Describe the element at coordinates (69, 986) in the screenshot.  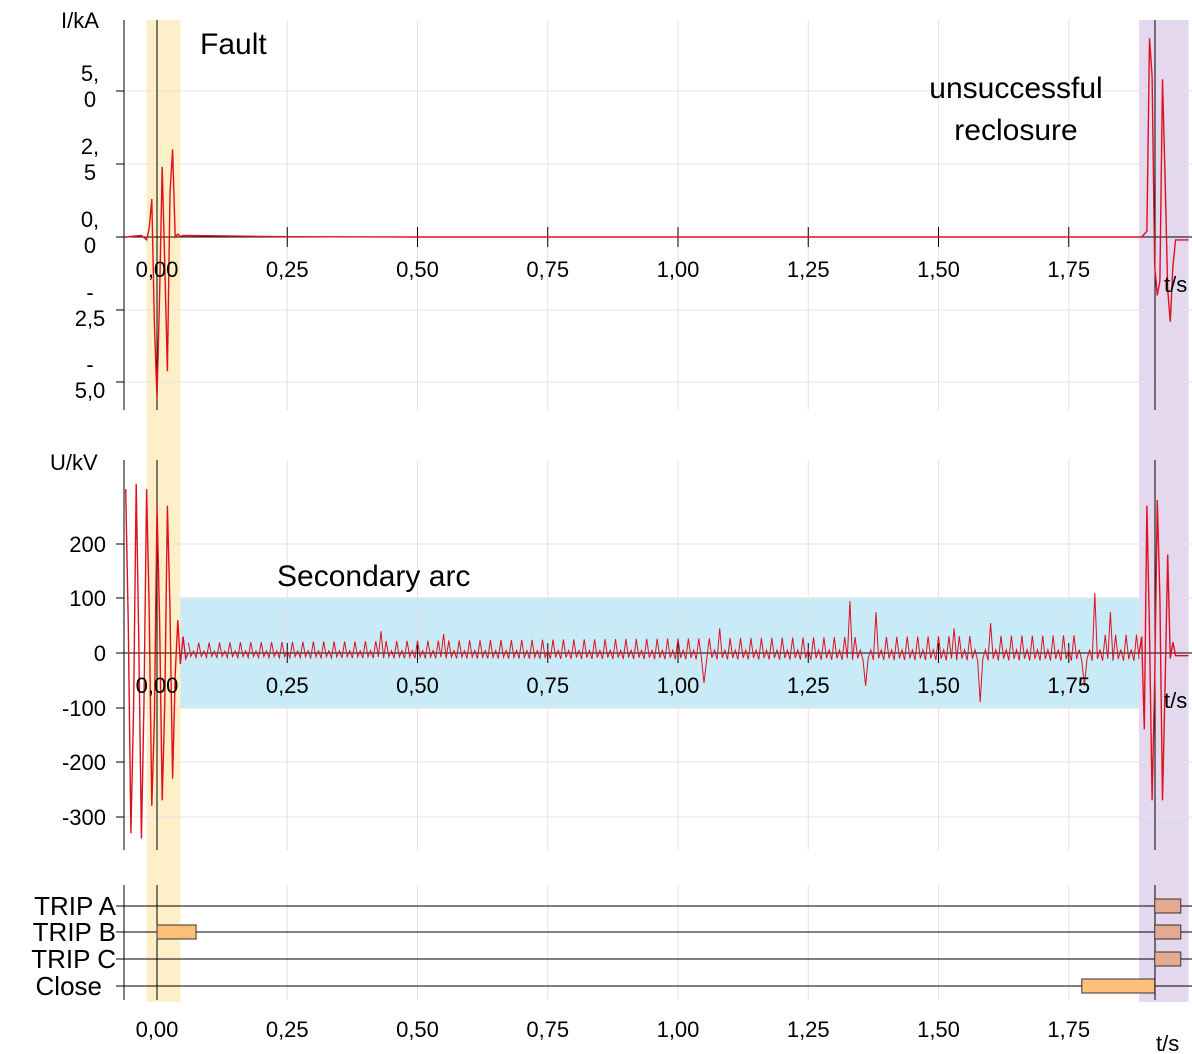
I see `trip-signal-label: Close` at that location.